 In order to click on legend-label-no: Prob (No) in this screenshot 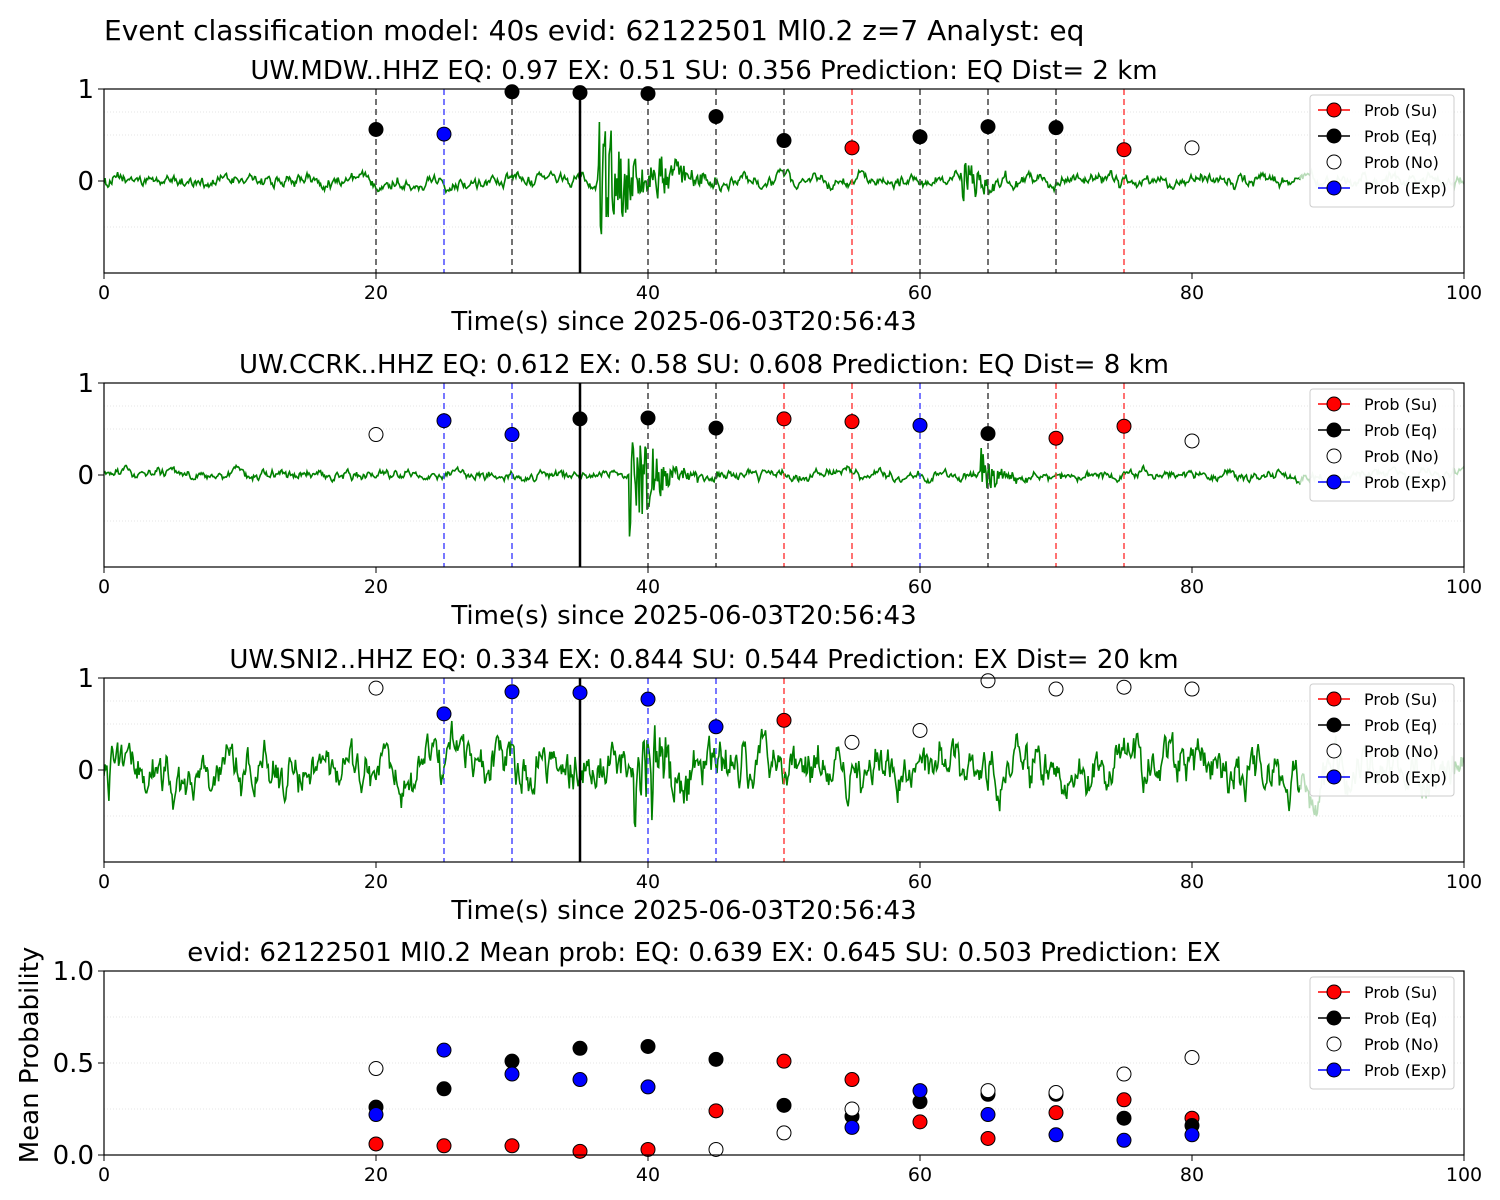, I will do `click(1401, 162)`.